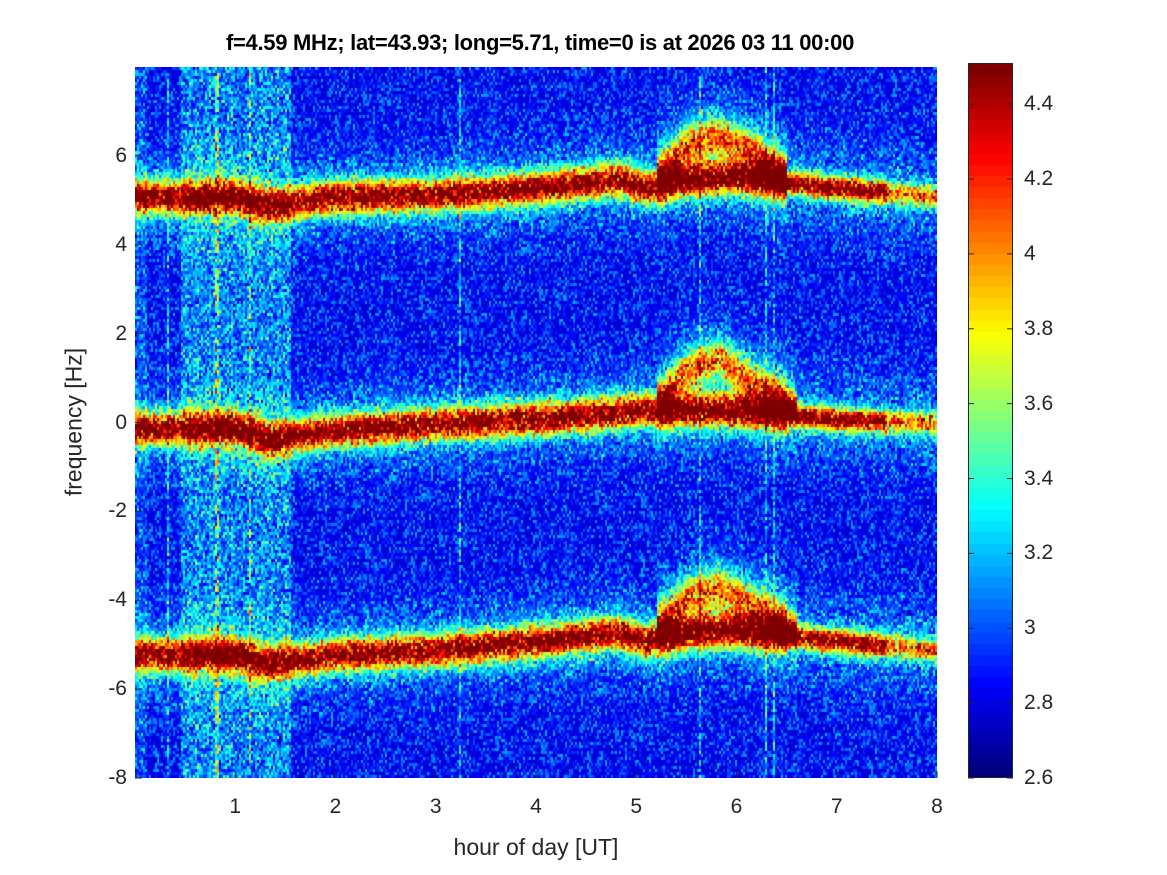 This screenshot has height=875, width=1167. What do you see at coordinates (1039, 403) in the screenshot?
I see `colorbar-tick-label: 3.6` at bounding box center [1039, 403].